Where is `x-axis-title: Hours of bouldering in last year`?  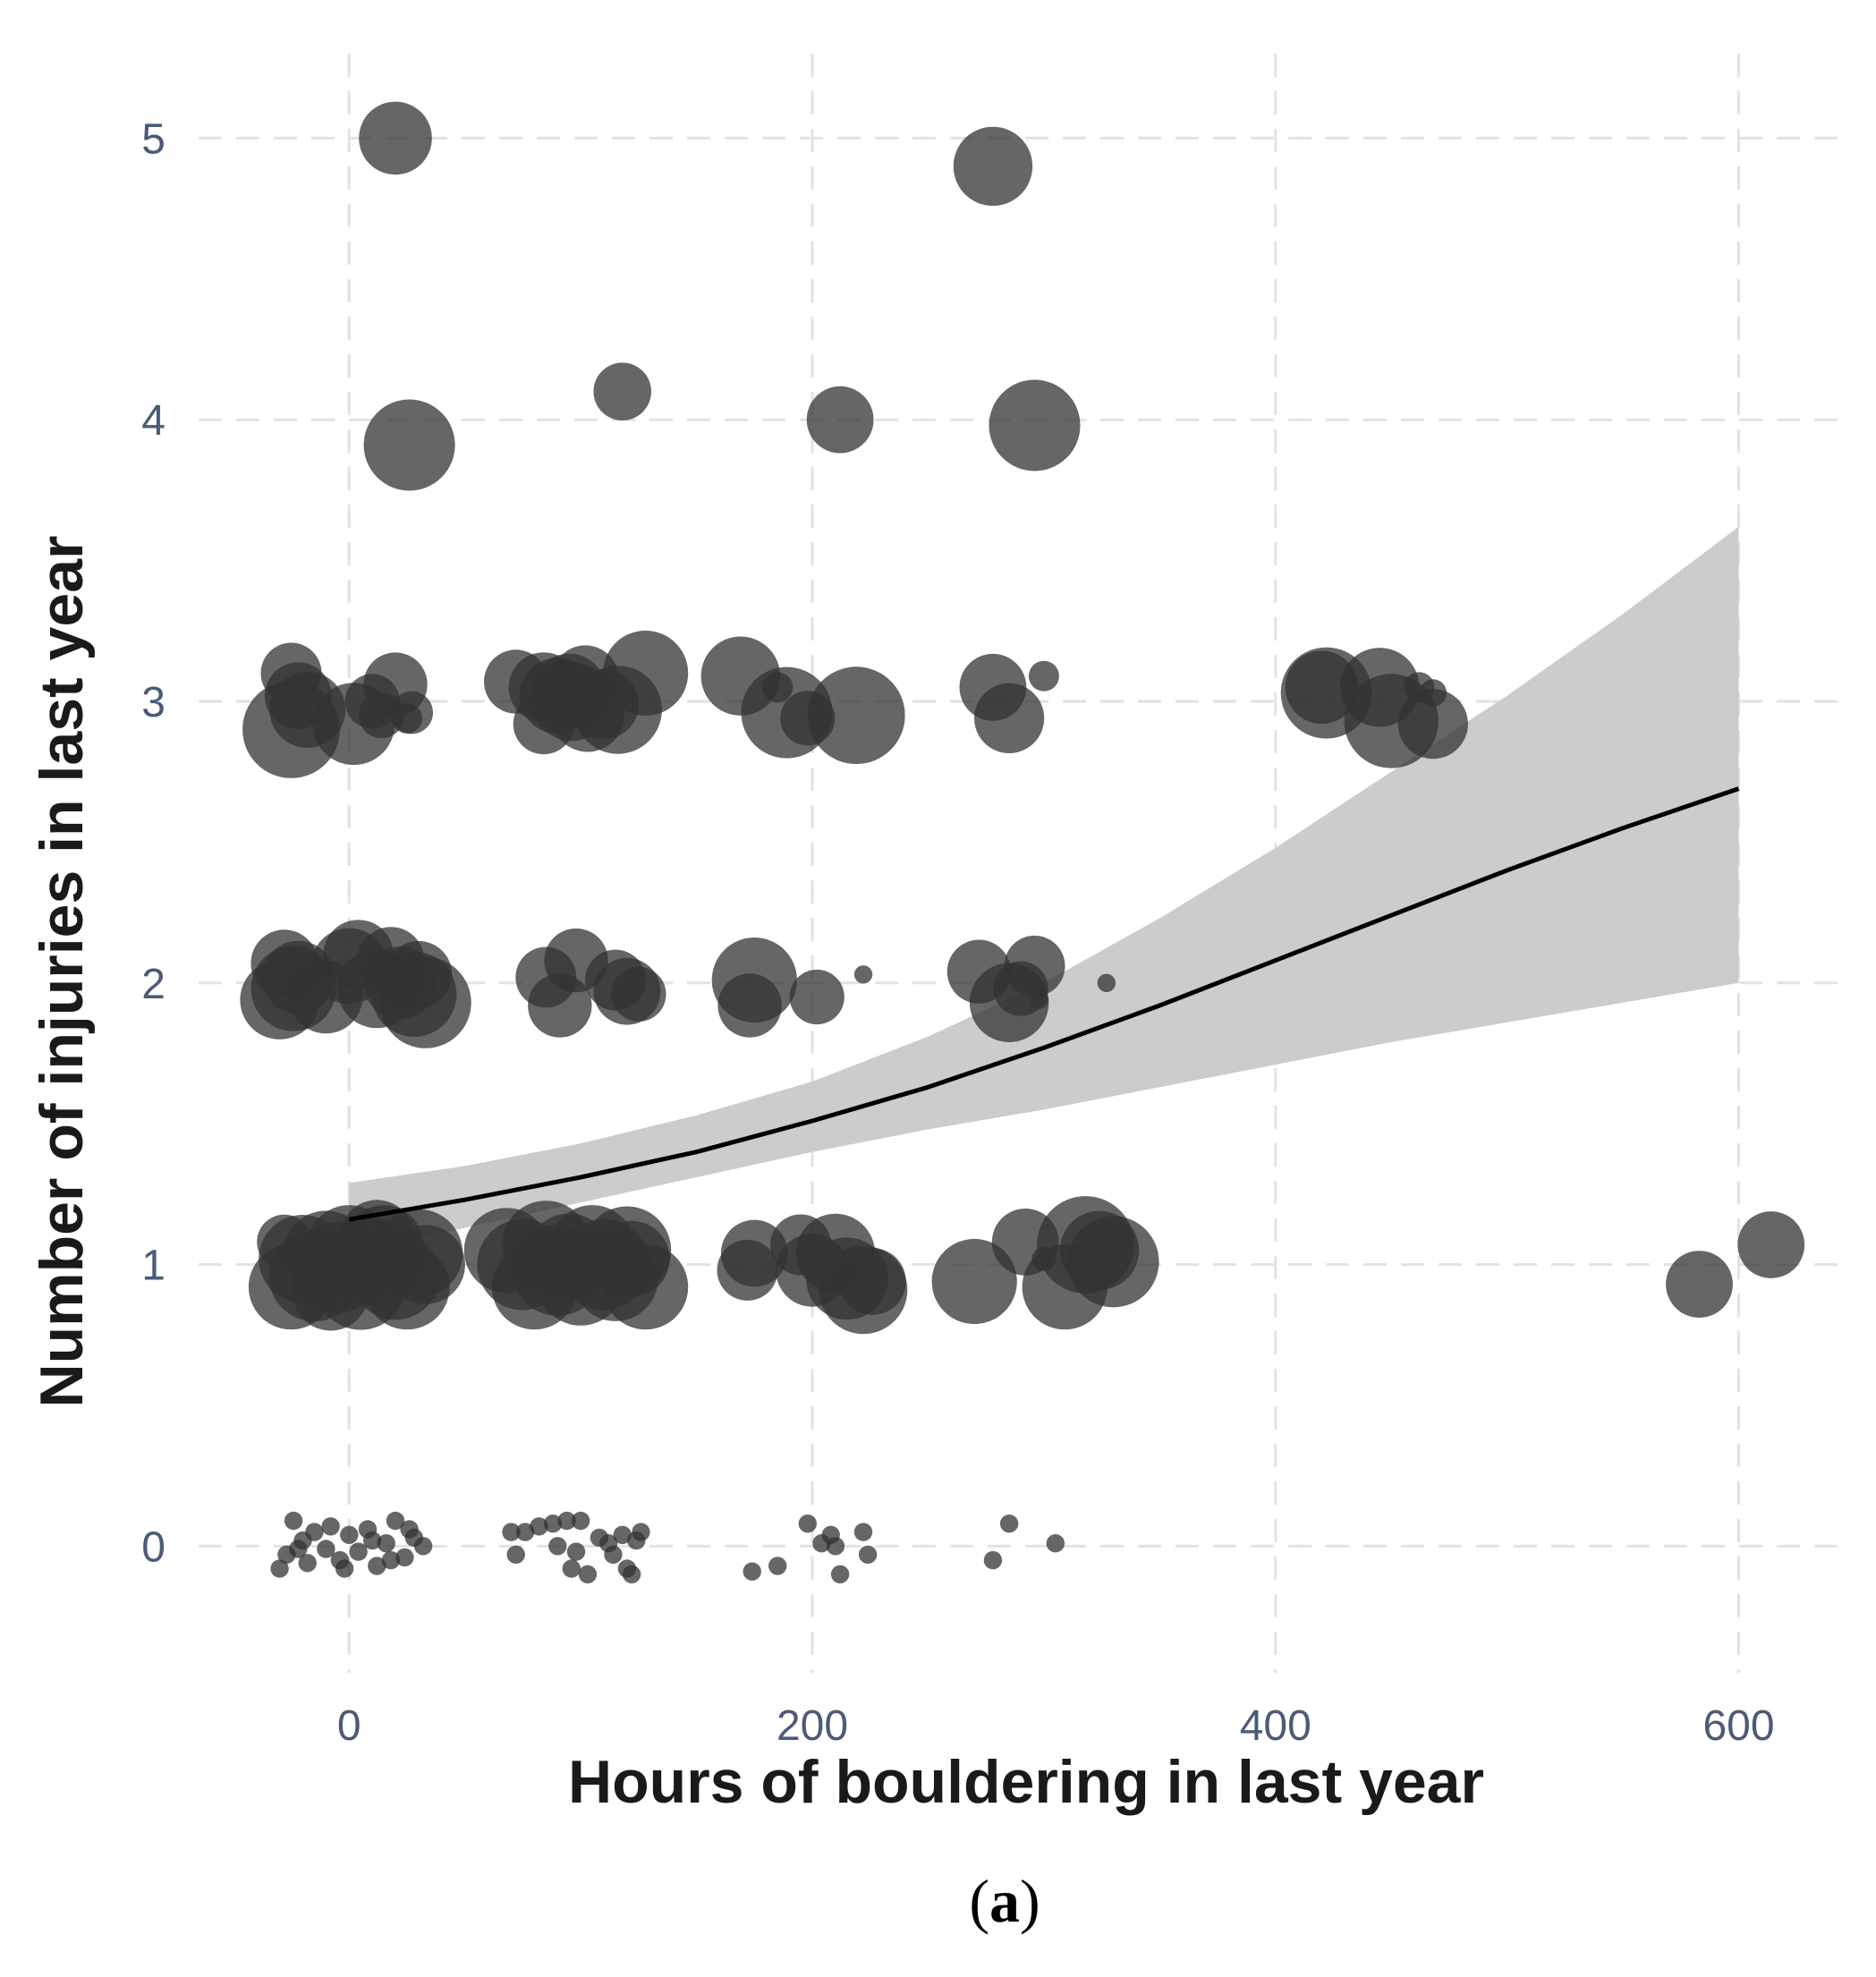
x-axis-title: Hours of bouldering in last year is located at coordinates (1026, 1782).